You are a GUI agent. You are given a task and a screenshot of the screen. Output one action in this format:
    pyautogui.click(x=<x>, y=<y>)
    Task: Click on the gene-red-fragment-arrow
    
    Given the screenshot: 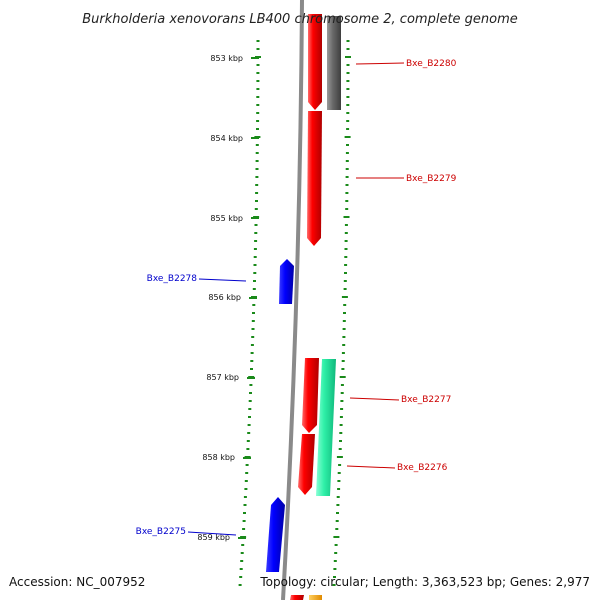 What is the action you would take?
    pyautogui.click(x=306, y=464)
    